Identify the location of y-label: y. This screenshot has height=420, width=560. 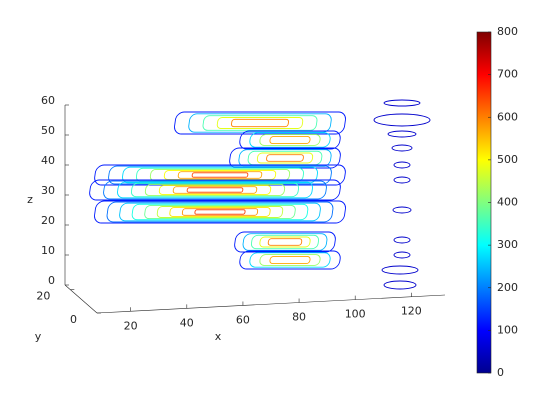
(38, 336).